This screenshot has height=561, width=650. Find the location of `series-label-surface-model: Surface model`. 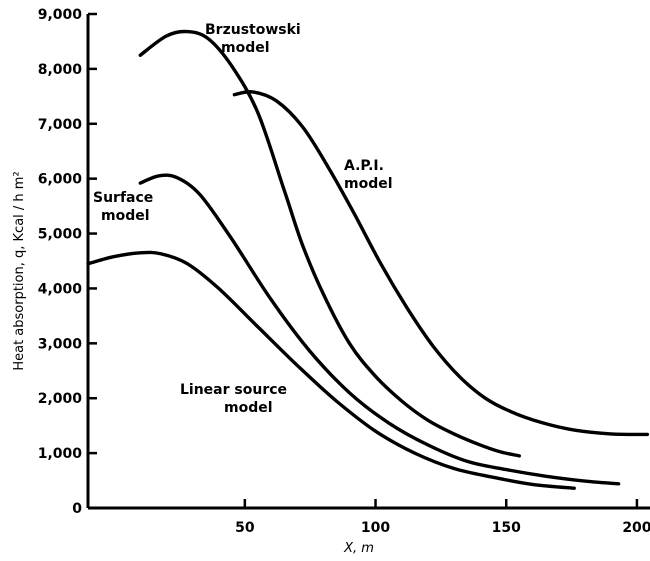

series-label-surface-model: Surface model is located at coordinates (123, 207).